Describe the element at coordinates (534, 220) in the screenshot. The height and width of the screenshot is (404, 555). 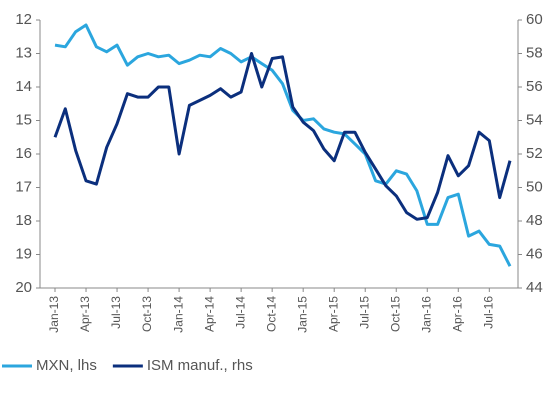
I see `y2-tick-label: 48` at that location.